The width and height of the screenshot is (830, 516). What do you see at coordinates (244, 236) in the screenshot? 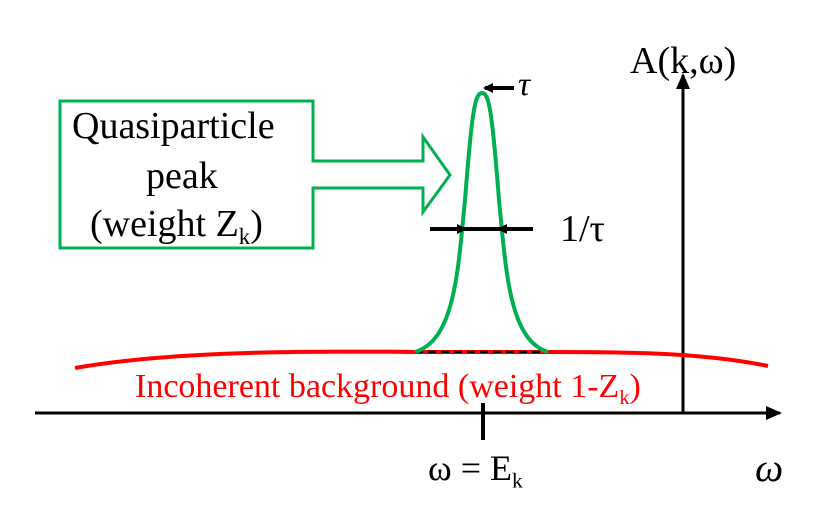
I see `box-line-3-sub: k` at bounding box center [244, 236].